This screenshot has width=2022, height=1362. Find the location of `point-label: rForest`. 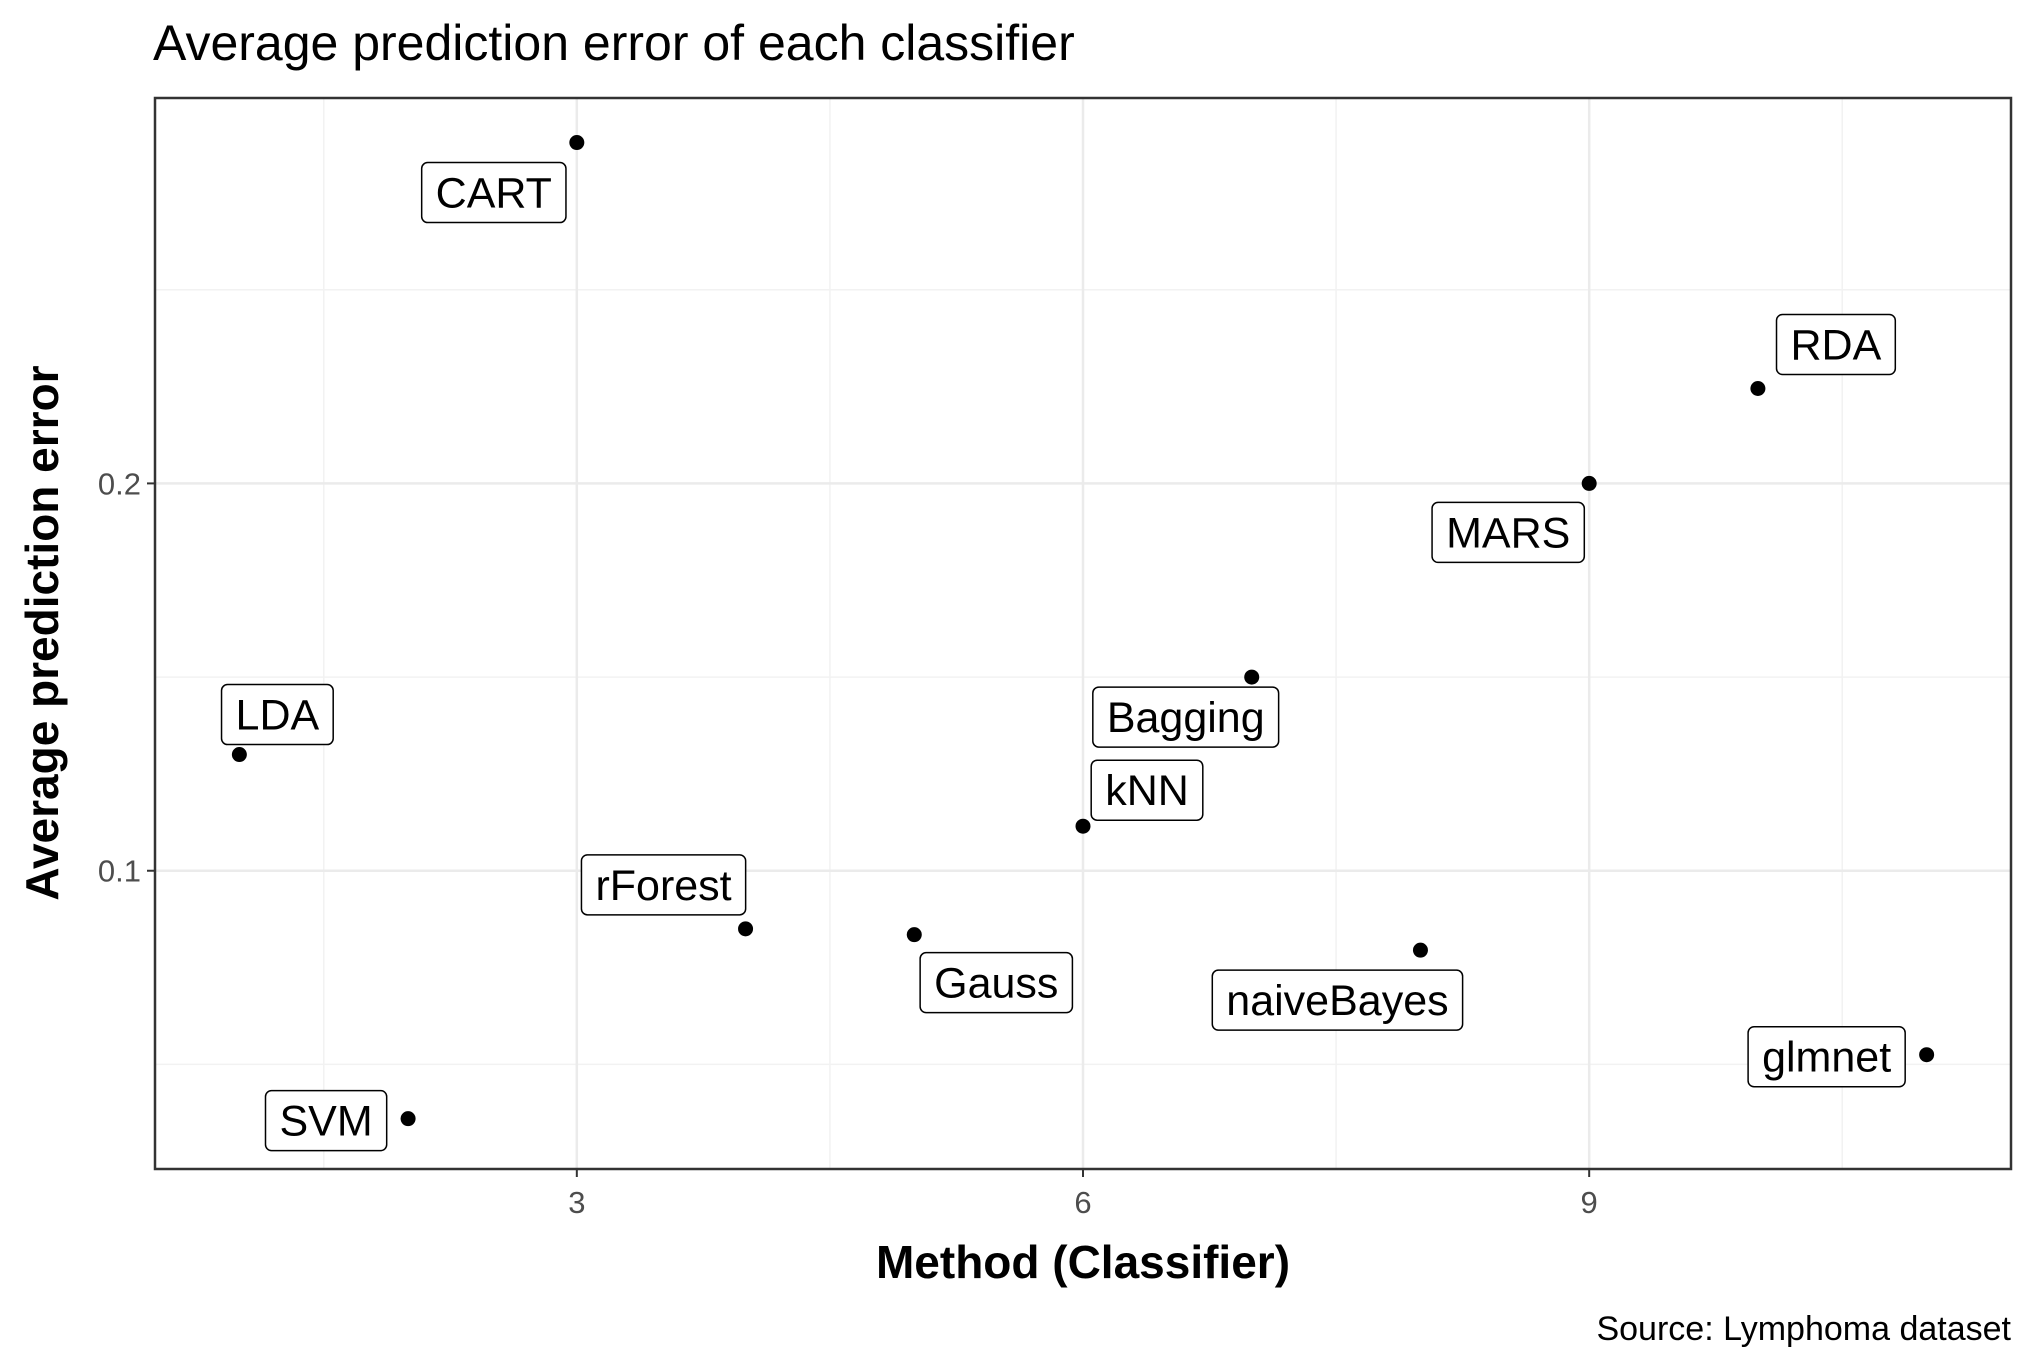

point-label: rForest is located at coordinates (663, 885).